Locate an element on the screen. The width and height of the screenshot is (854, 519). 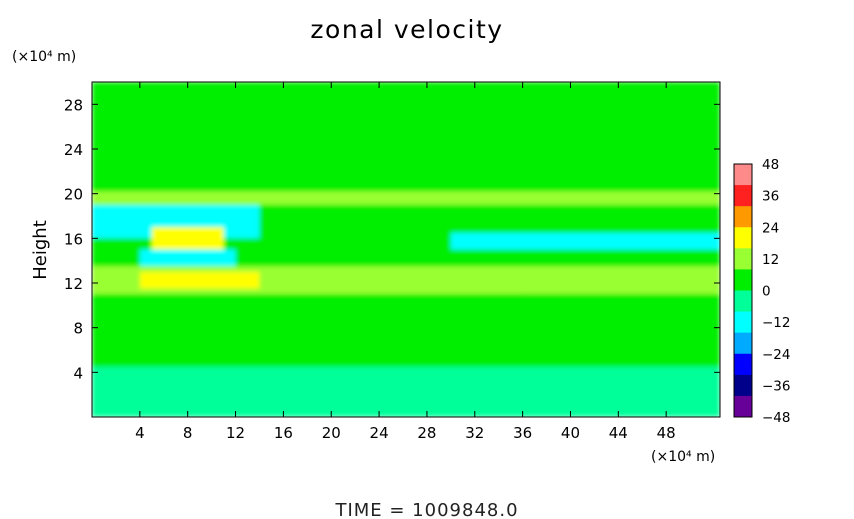
y-tick-label-28: 28 is located at coordinates (73, 105).